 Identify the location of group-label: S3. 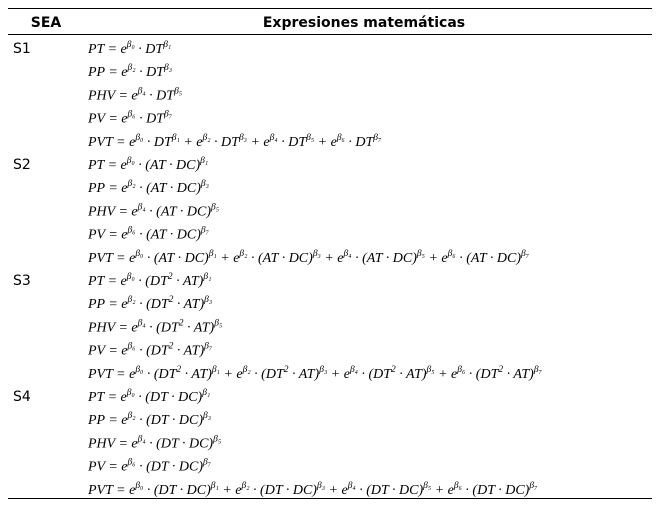
(22, 281).